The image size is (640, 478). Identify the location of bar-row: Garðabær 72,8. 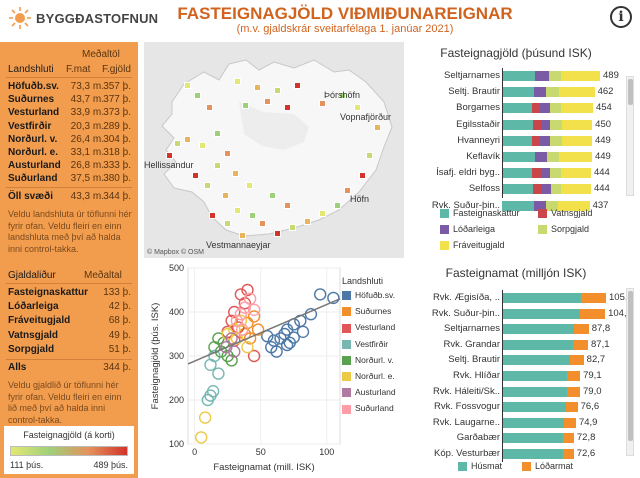
(520, 438).